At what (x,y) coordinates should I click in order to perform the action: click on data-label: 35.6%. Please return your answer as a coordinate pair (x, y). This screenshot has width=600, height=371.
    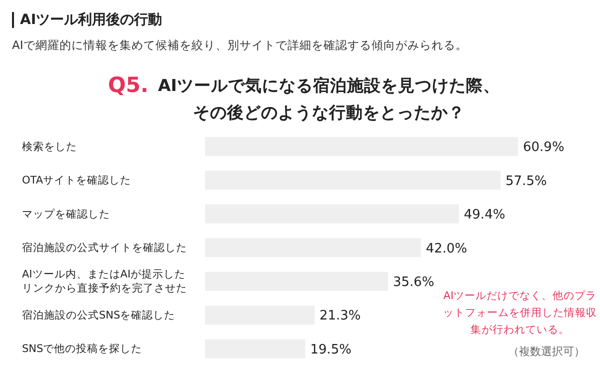
    Looking at the image, I should click on (413, 282).